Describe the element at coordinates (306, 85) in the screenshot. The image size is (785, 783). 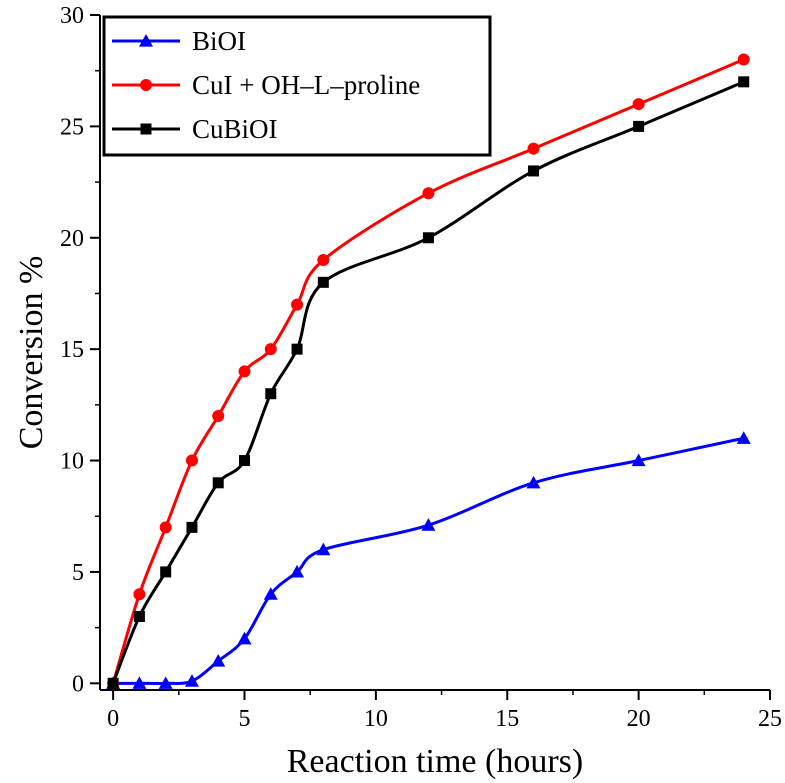
I see `legend-label: CuI + OH–L–proline` at that location.